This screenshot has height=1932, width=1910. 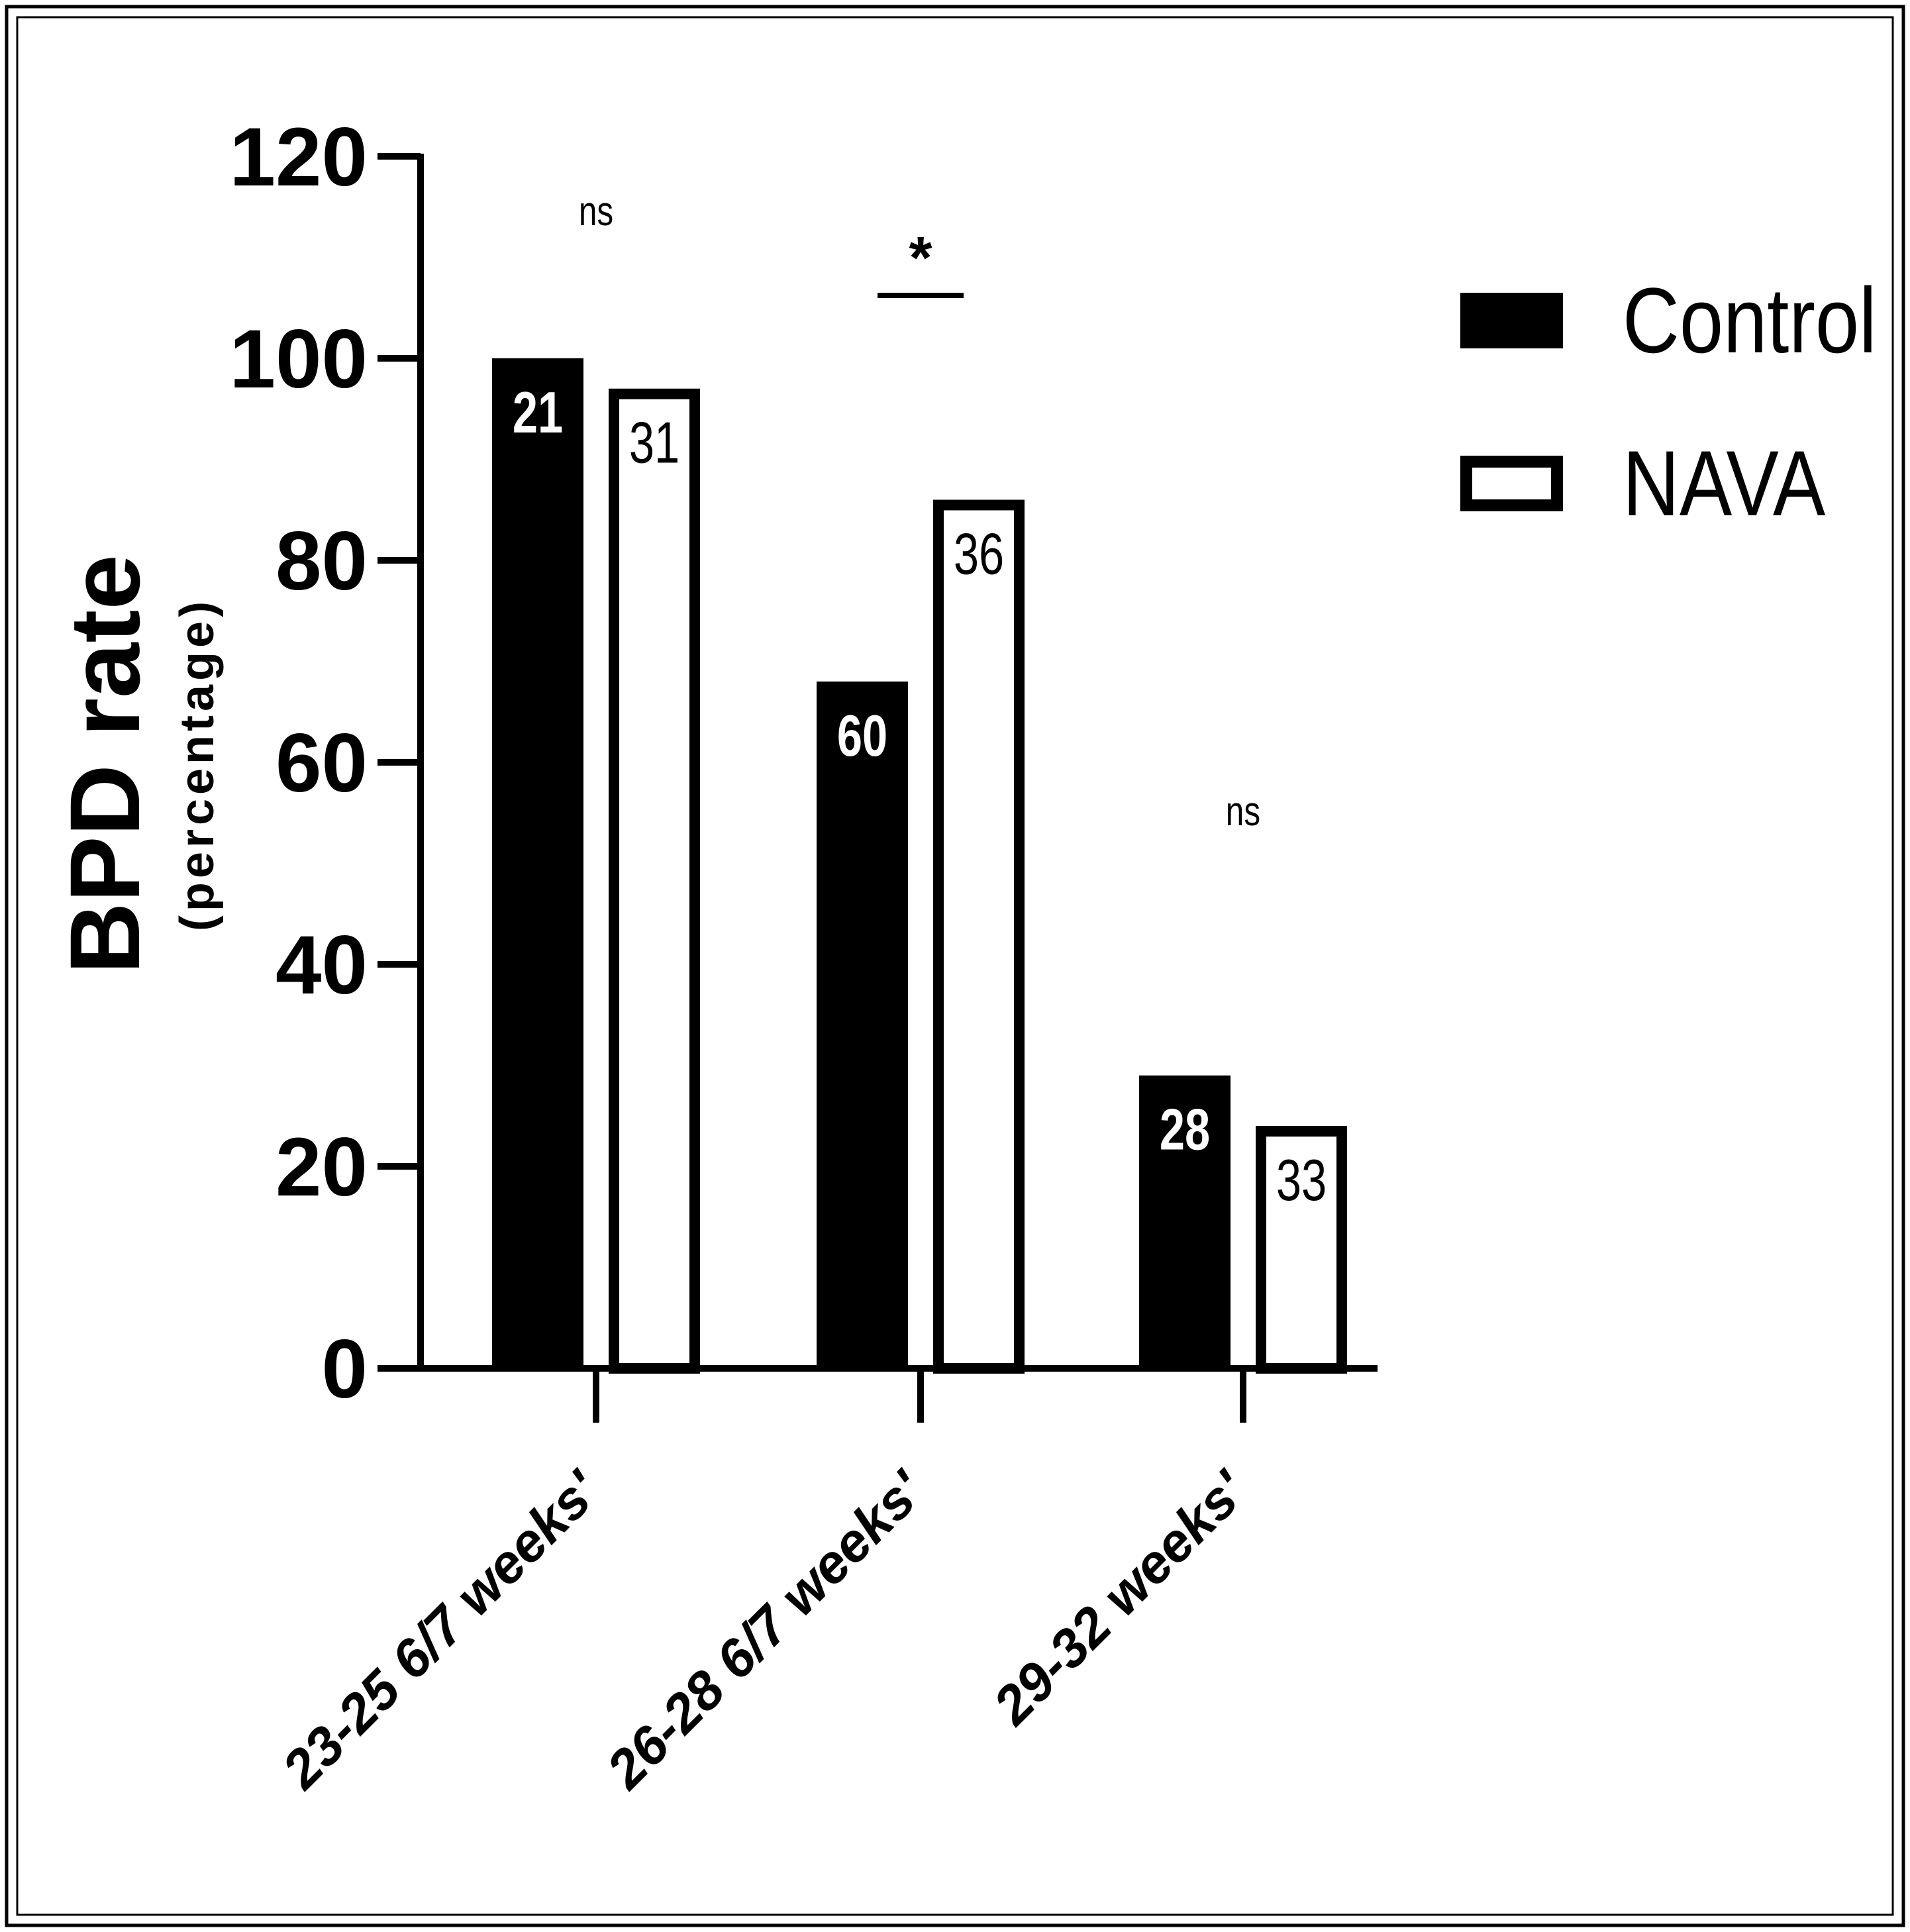 What do you see at coordinates (322, 763) in the screenshot?
I see `y-tick-label: 60` at bounding box center [322, 763].